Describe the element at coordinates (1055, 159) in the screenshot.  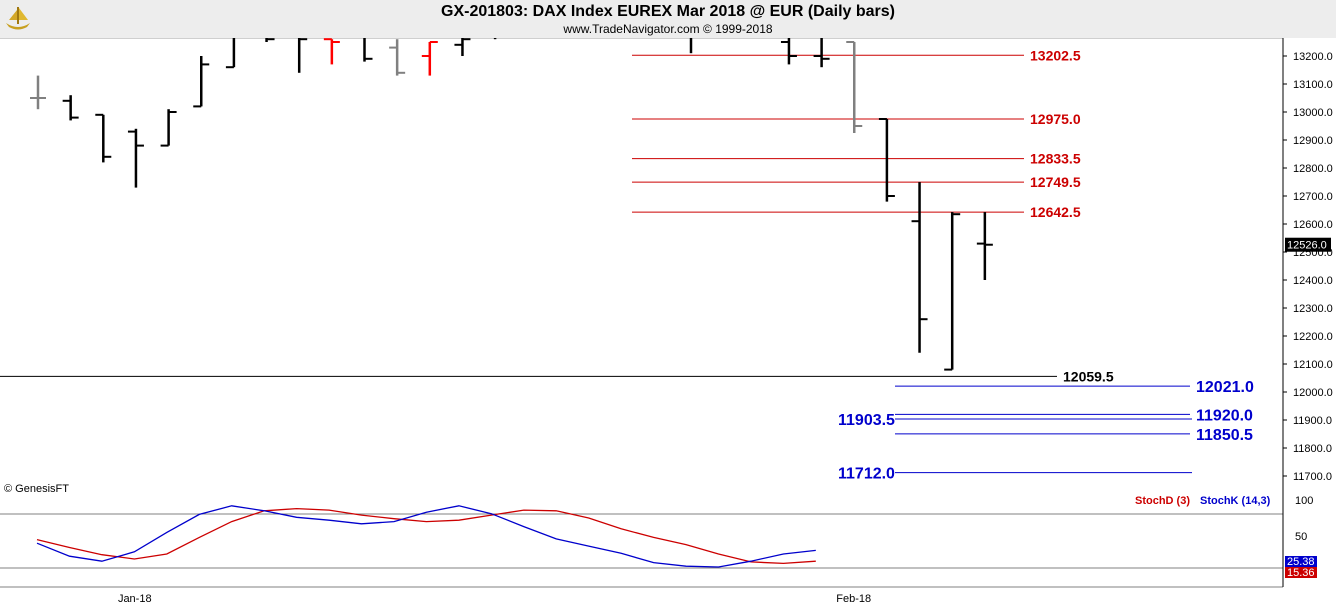
I see `resistance-label: 12833.5` at that location.